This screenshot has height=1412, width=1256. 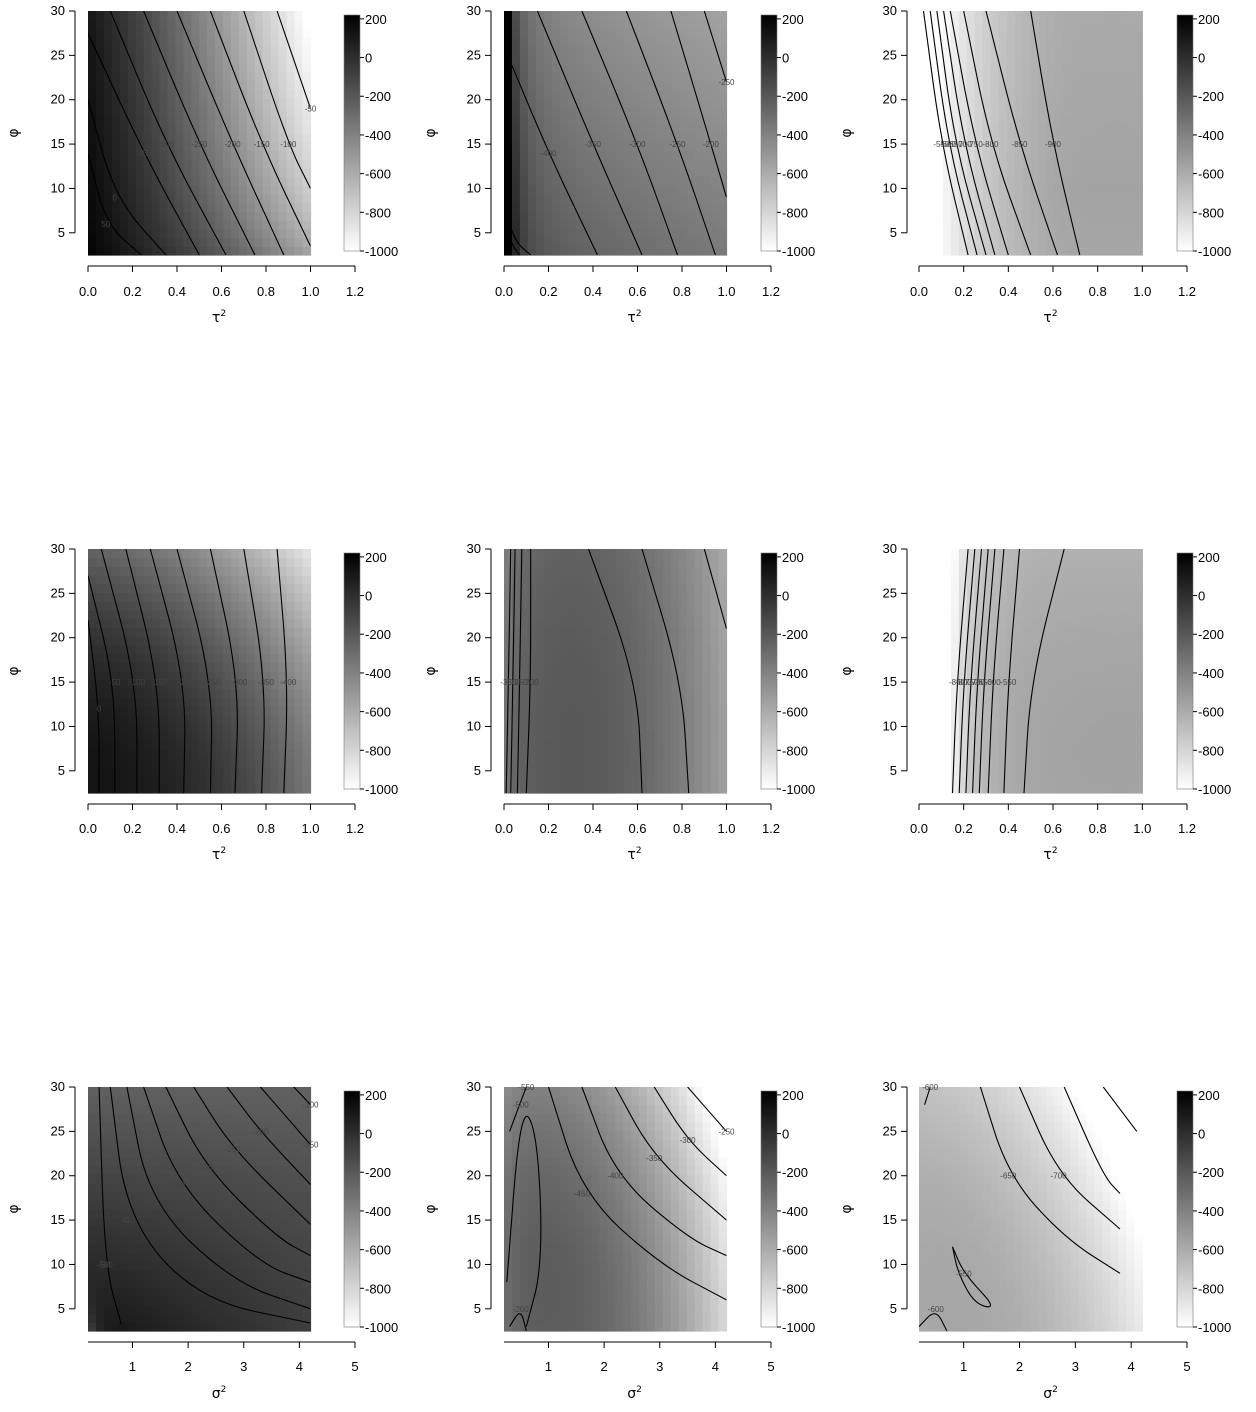 I want to click on y-tick-label: 15, so click(x=890, y=143).